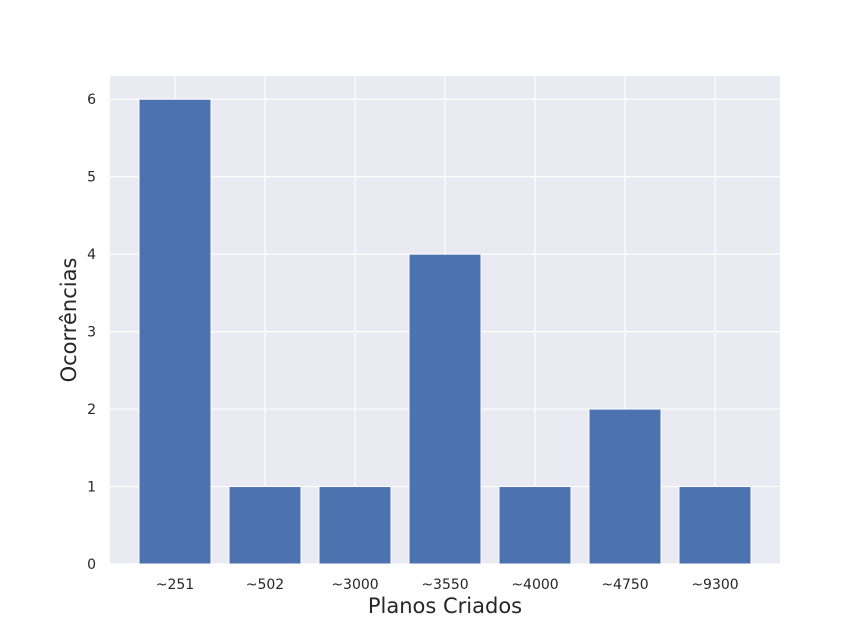  Describe the element at coordinates (354, 585) in the screenshot. I see `x-tick-label: ~3000` at that location.